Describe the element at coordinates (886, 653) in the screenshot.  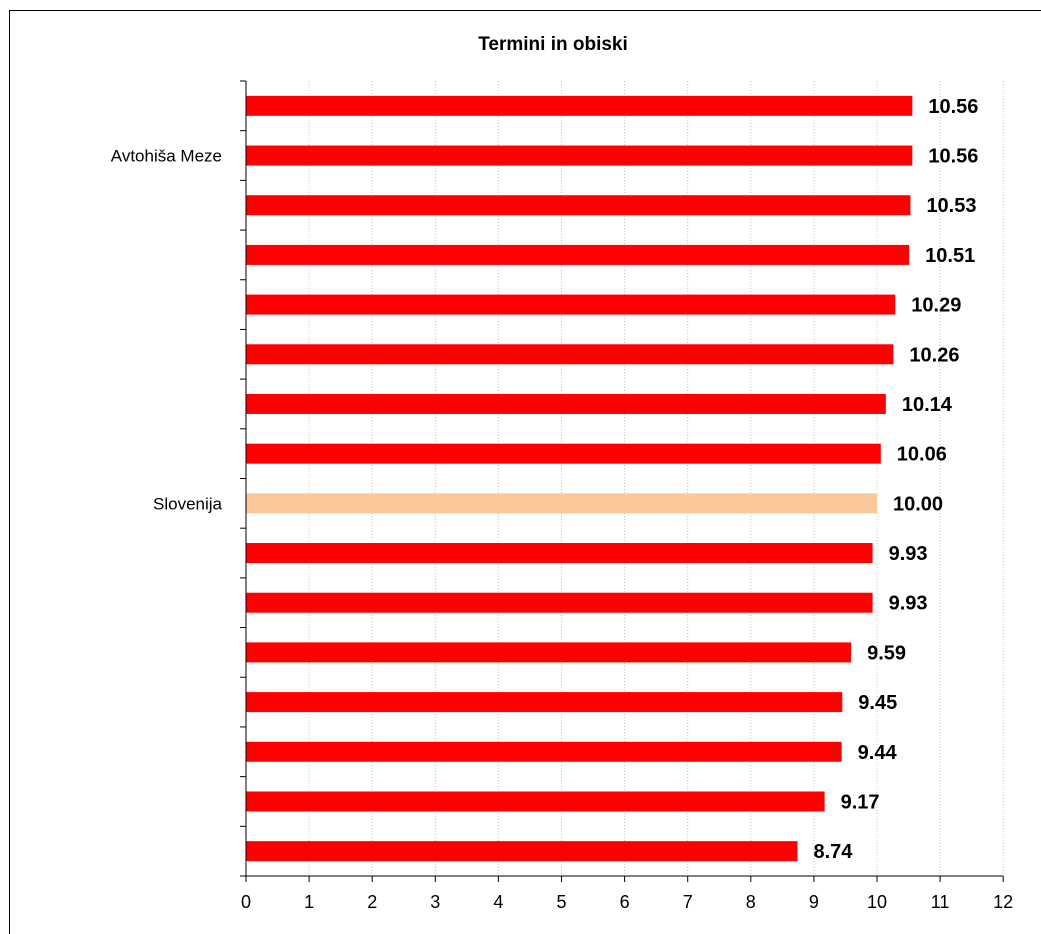
I see `bar-value-label: 9.59` at that location.